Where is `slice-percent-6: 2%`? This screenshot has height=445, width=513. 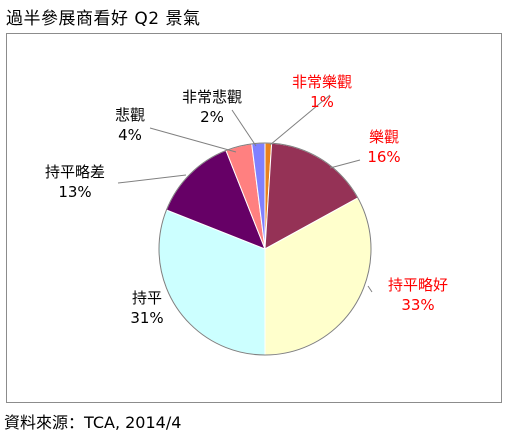
slice-percent-6: 2% is located at coordinates (212, 117).